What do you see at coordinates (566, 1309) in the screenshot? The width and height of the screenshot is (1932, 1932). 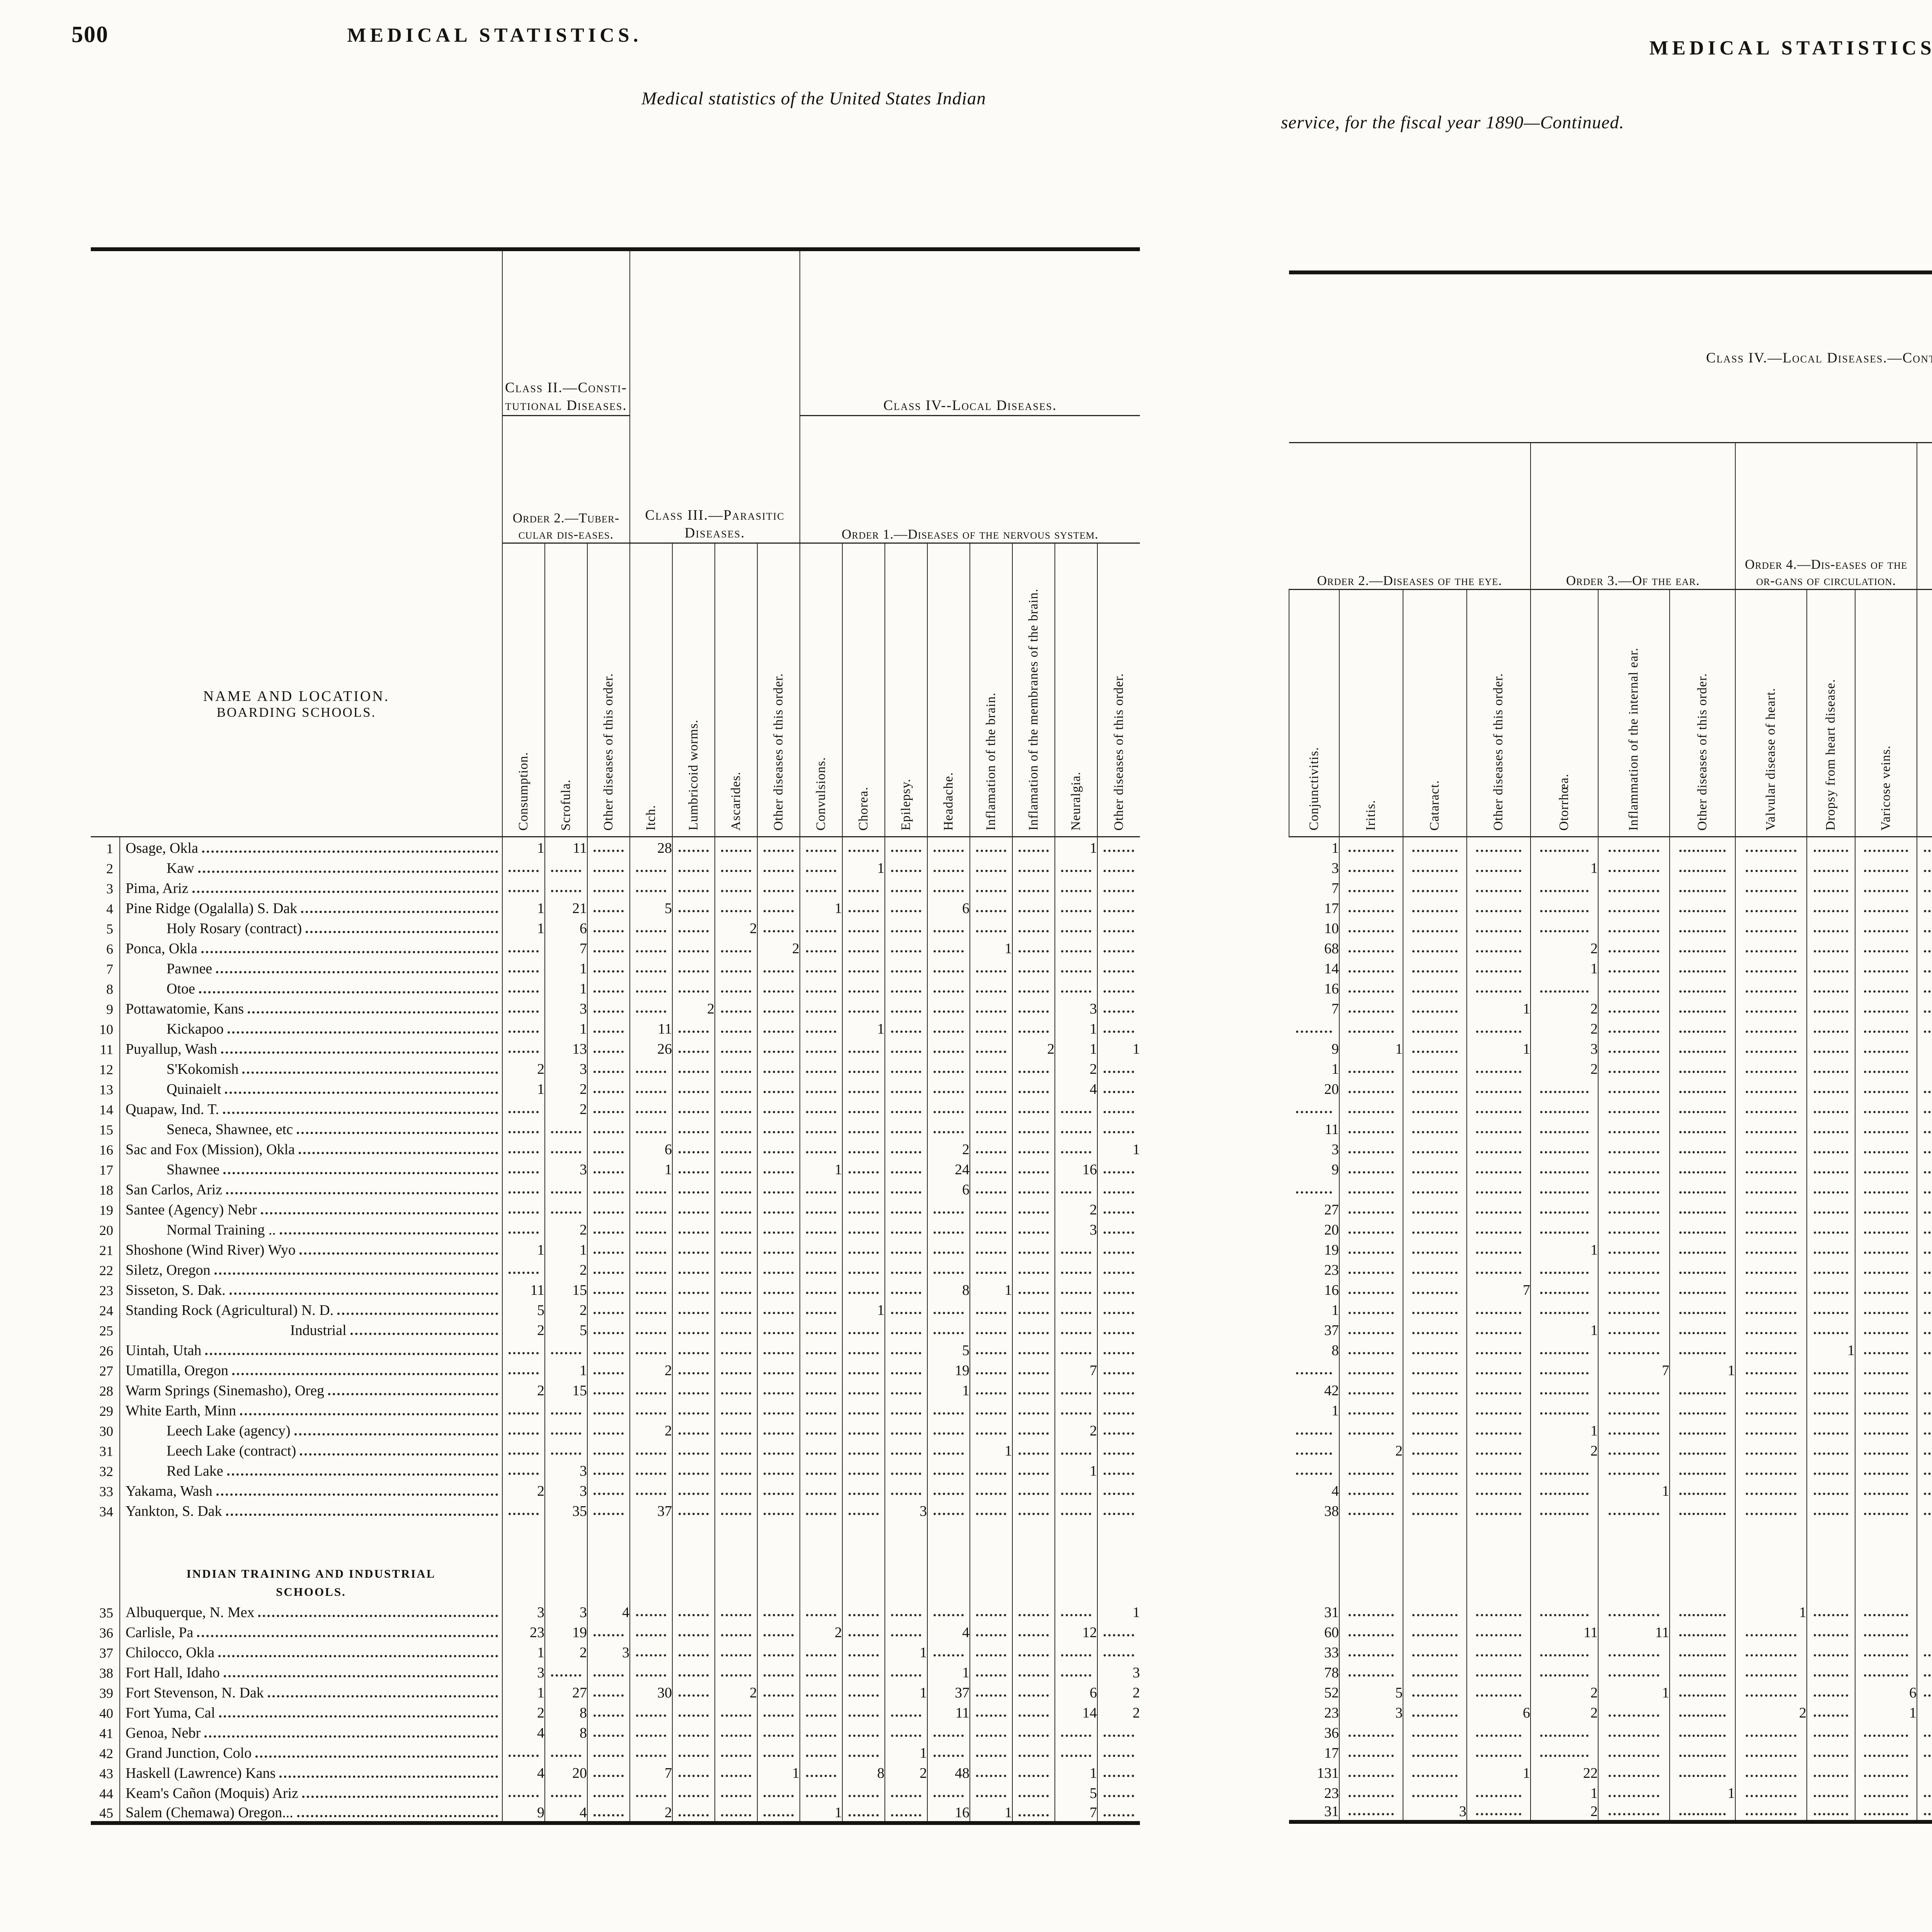 I see `data-cell: 2` at bounding box center [566, 1309].